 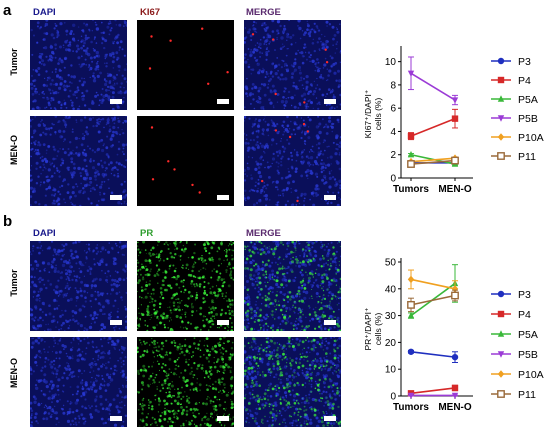 I want to click on y-tick-label: 6, so click(x=393, y=109).